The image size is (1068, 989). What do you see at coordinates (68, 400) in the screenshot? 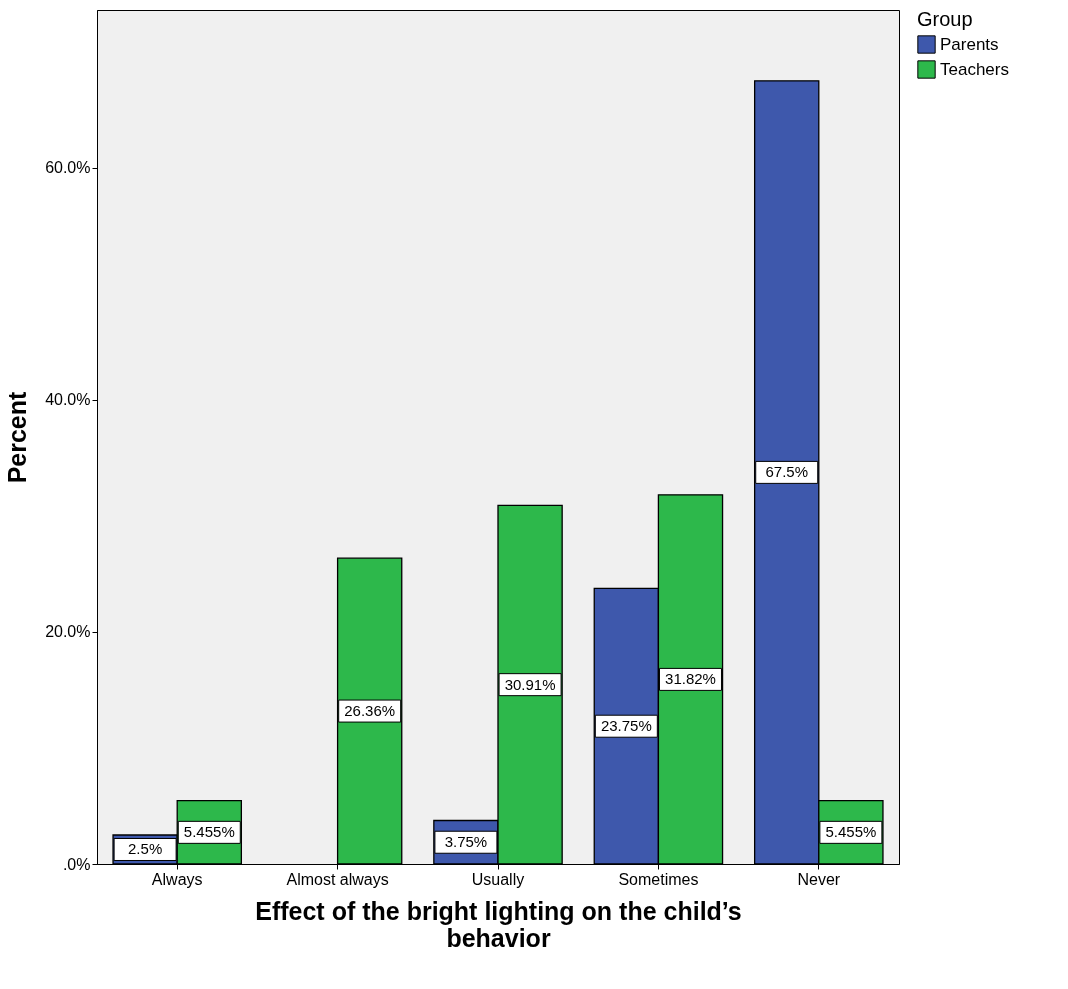
I see `y-tick-label: 40.0%` at bounding box center [68, 400].